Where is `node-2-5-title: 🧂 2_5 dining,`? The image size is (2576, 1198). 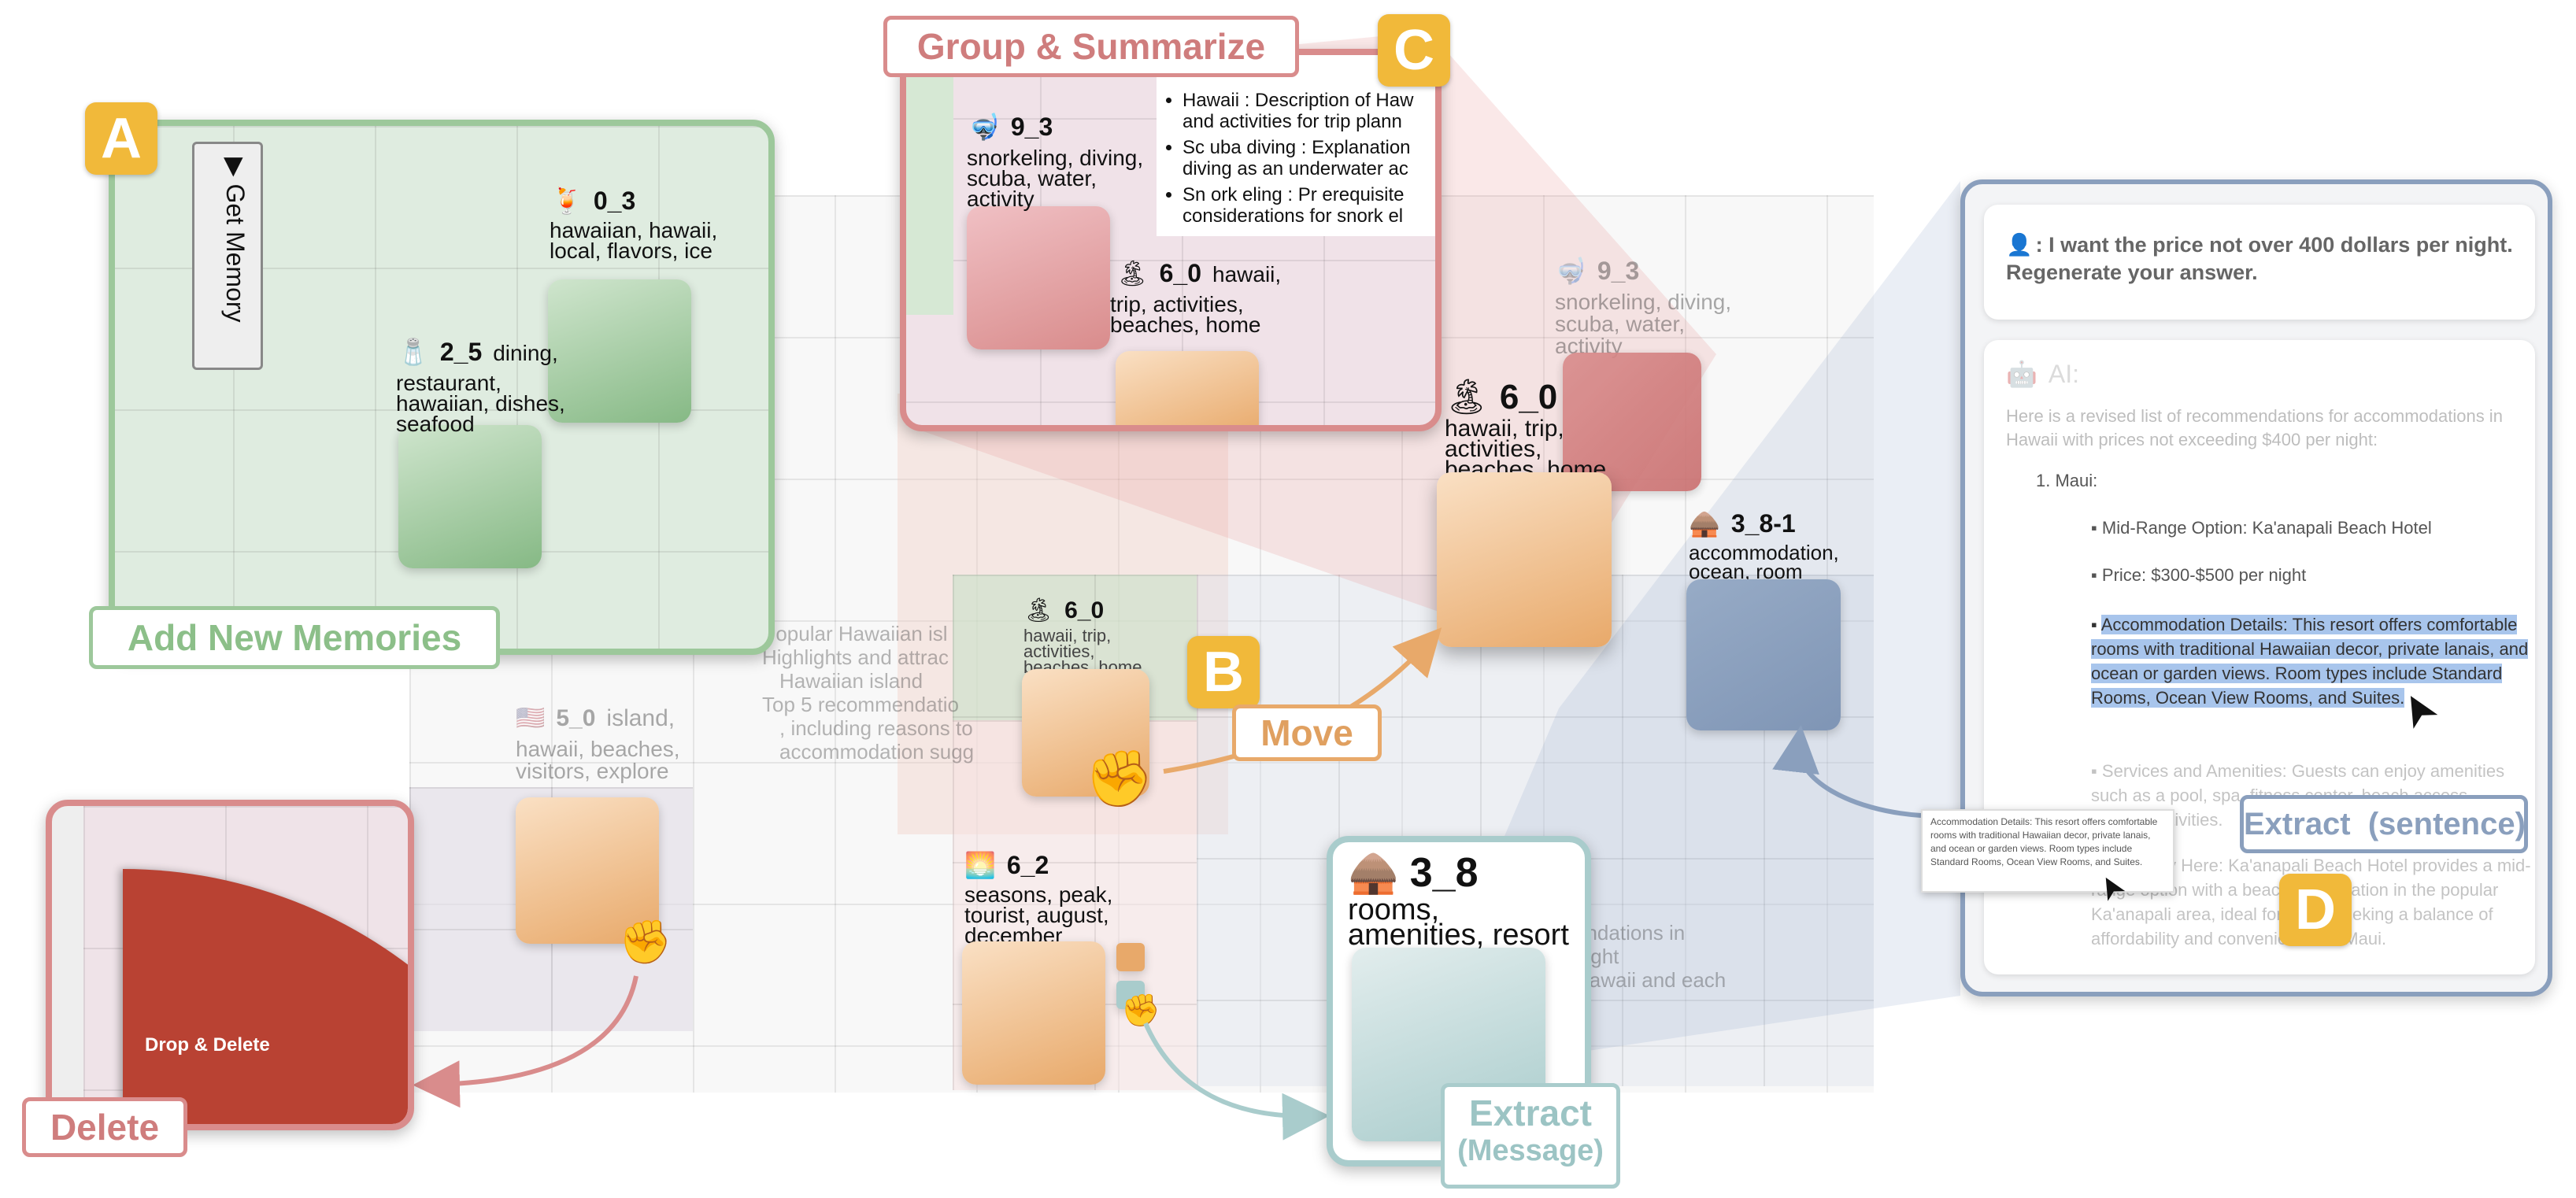
node-2-5-title: 🧂 2_5 dining, is located at coordinates (478, 352).